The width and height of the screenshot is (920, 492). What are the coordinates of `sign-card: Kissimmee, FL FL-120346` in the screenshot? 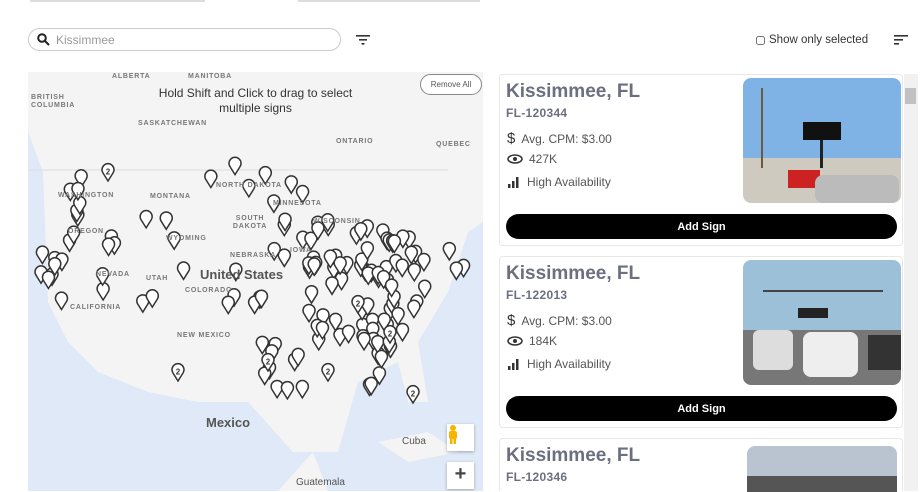 It's located at (701, 465).